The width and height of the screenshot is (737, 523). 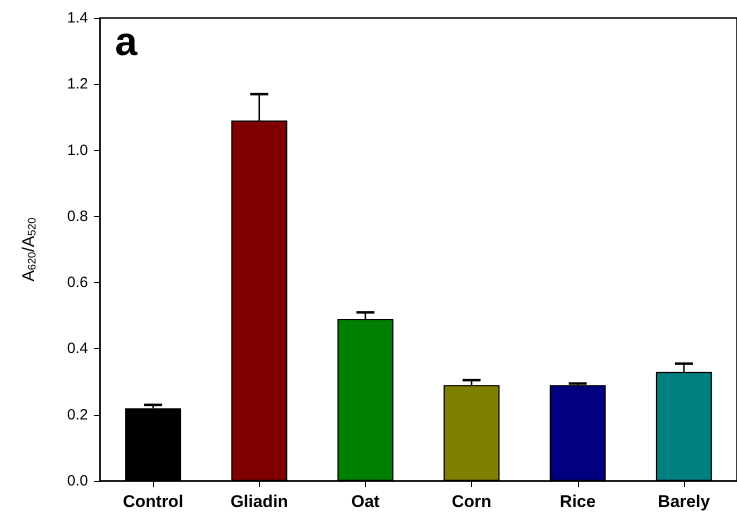 What do you see at coordinates (77, 283) in the screenshot?
I see `y-tick-label: 0.6` at bounding box center [77, 283].